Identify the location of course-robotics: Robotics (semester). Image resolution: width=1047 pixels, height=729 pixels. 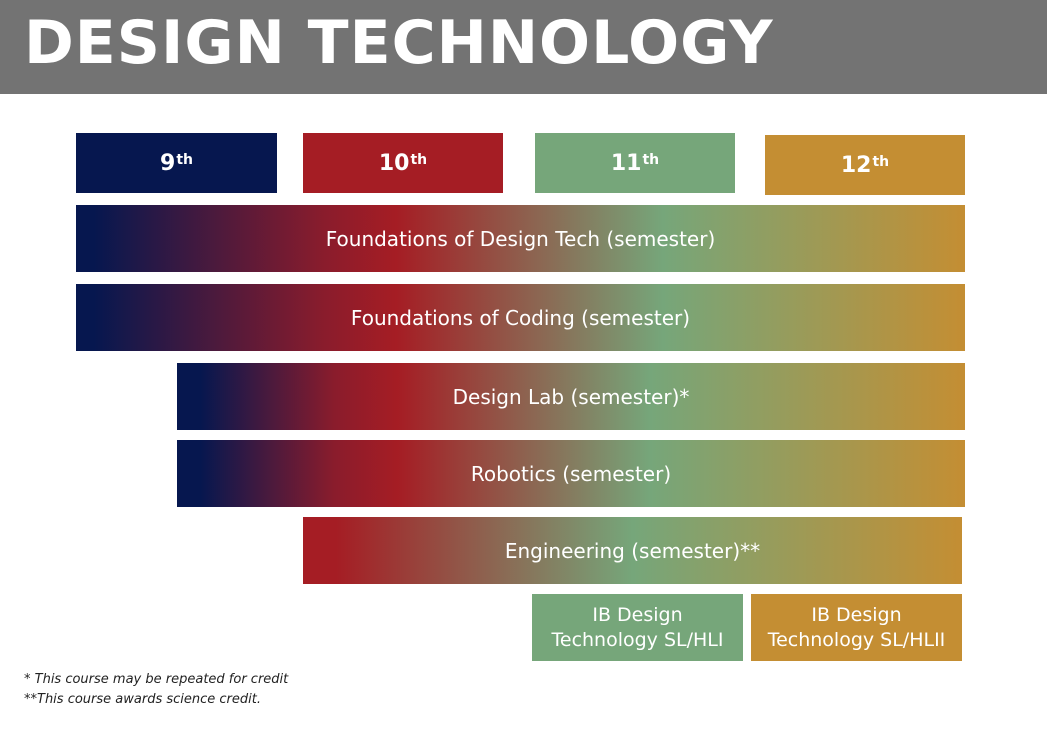
(571, 473).